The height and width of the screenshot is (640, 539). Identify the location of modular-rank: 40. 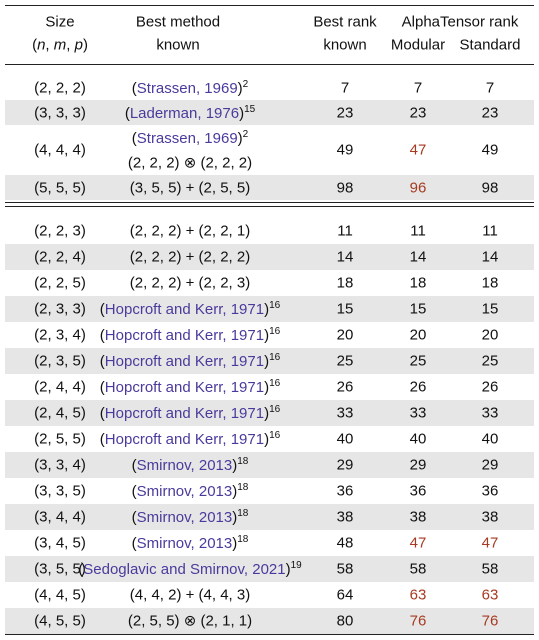
(418, 439).